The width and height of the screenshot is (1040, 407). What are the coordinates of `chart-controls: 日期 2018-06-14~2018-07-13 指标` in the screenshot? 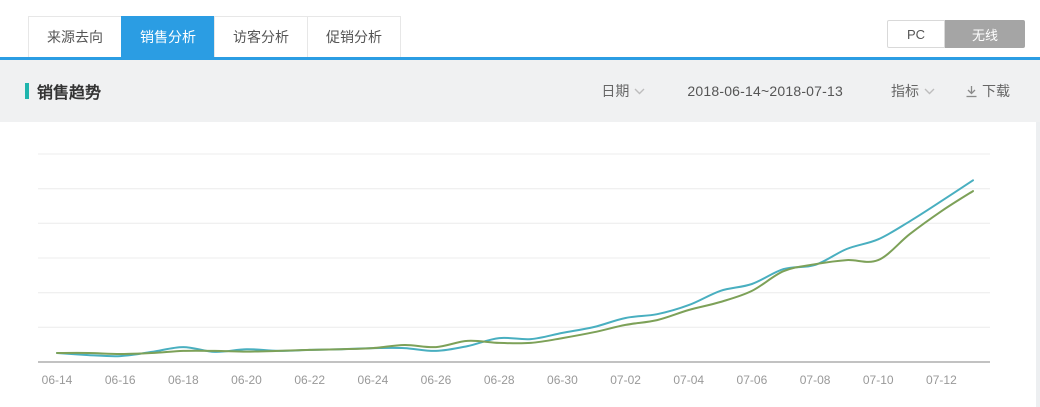 It's located at (805, 91).